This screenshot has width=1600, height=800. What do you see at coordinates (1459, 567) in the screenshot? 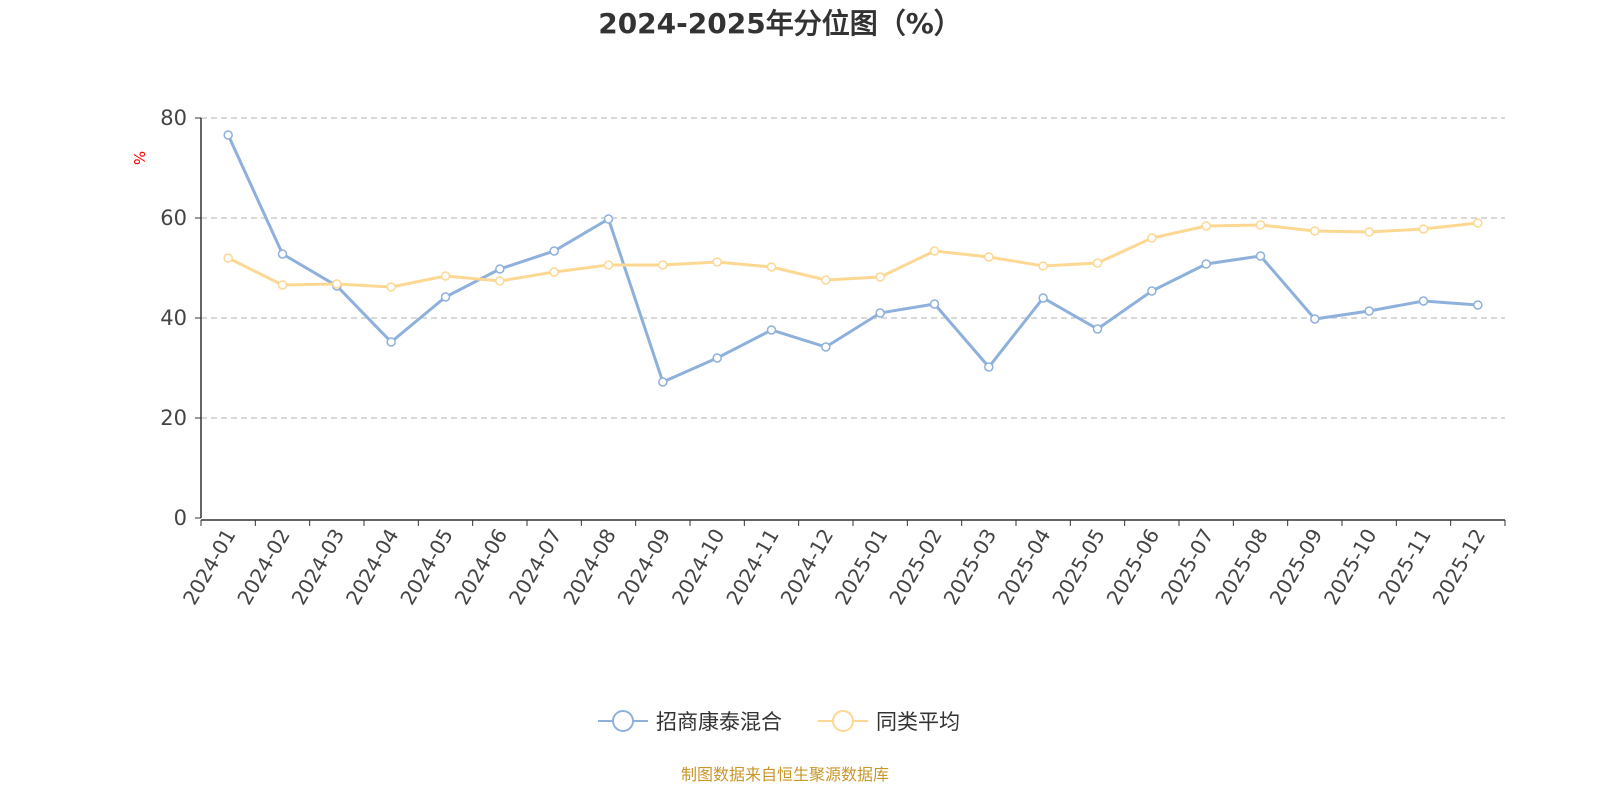
I see `x-tick-label: 2025-12` at bounding box center [1459, 567].